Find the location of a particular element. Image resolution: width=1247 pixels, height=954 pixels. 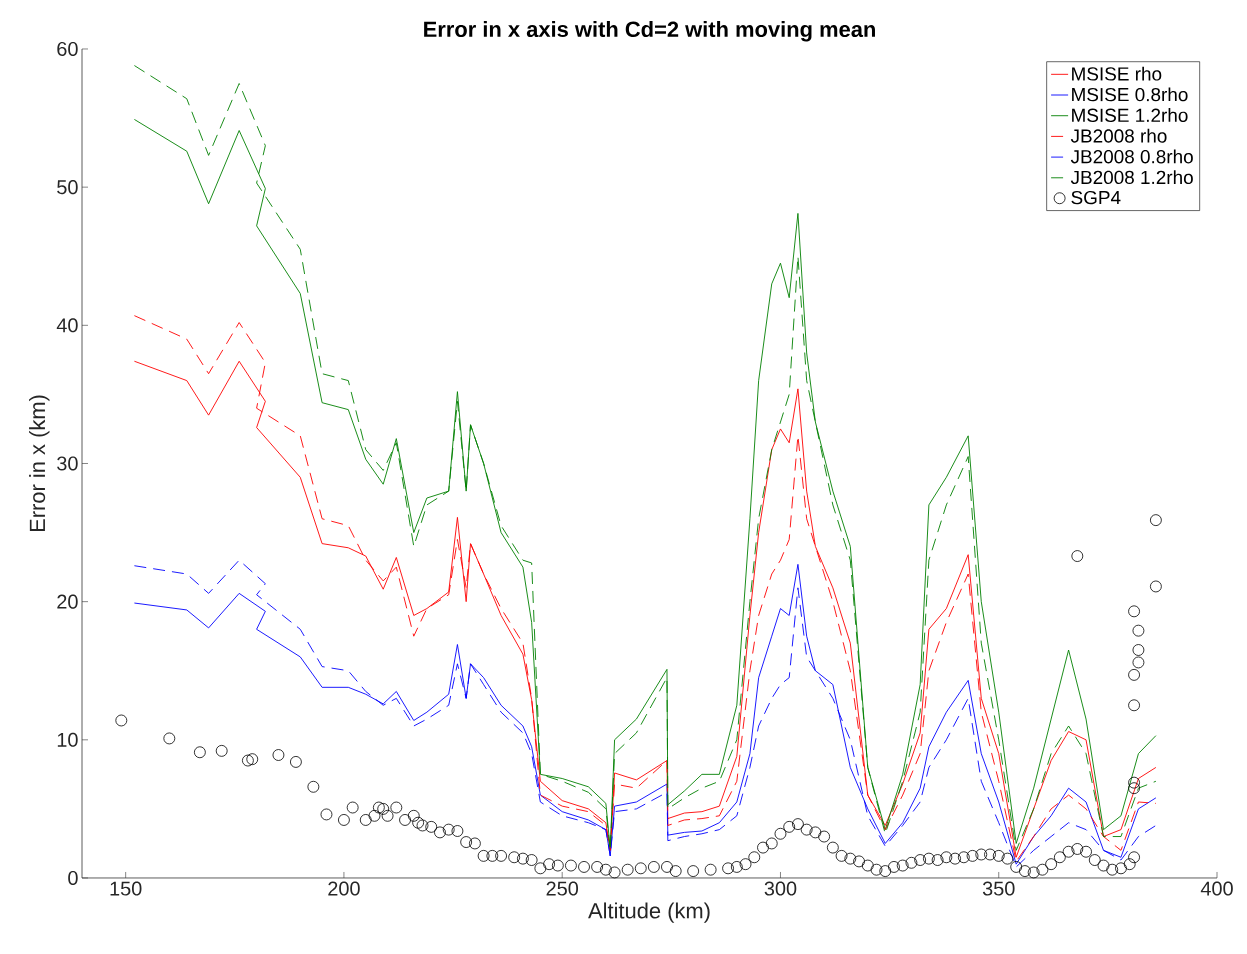

x-tick-label: 250 is located at coordinates (562, 888).